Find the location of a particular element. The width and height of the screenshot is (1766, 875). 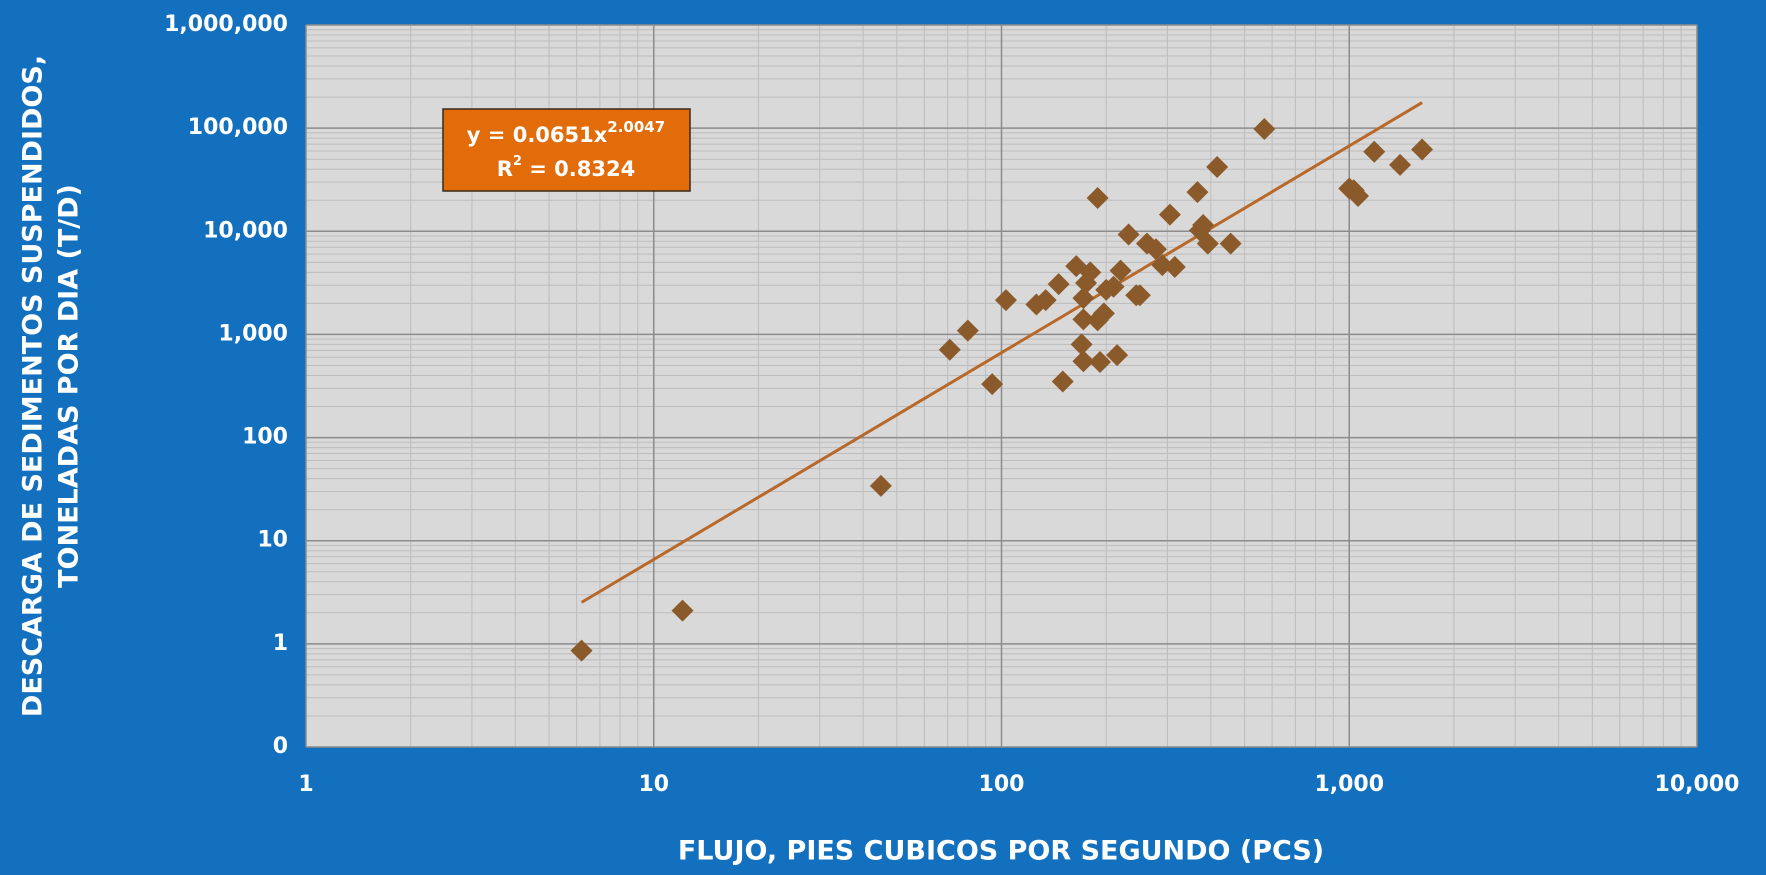

y-tick-label: 100,000 is located at coordinates (238, 127).